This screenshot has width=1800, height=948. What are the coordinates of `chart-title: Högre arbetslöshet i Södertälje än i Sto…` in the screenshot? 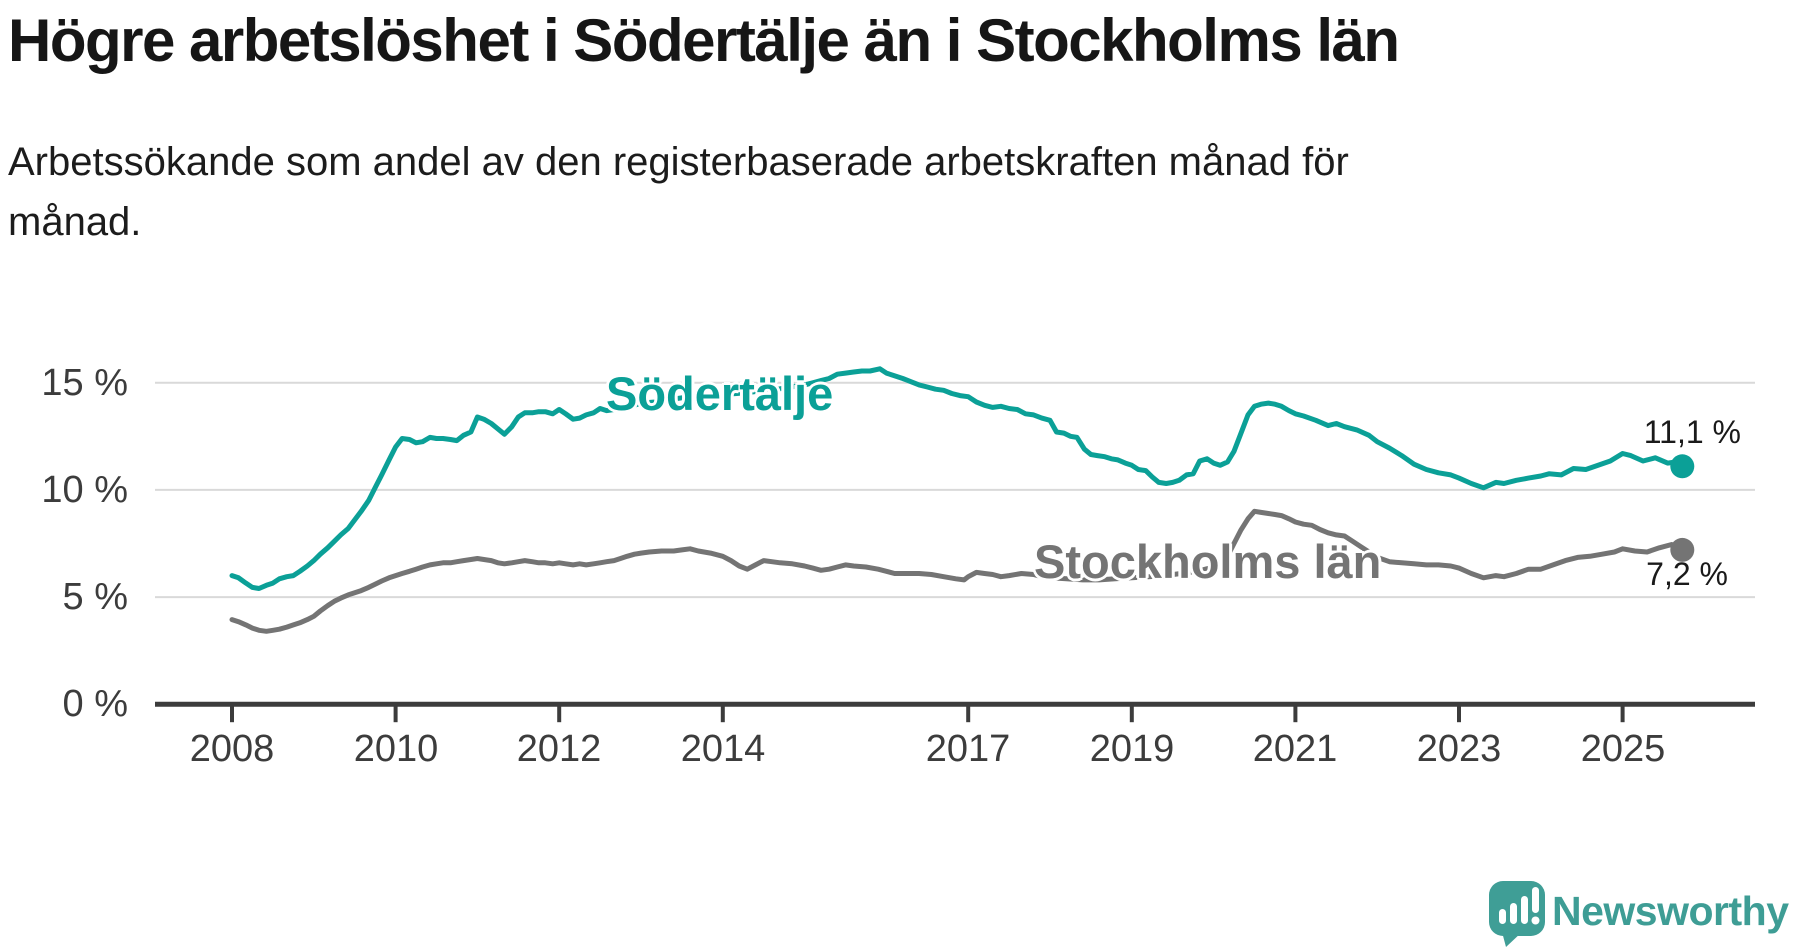 It's located at (704, 40).